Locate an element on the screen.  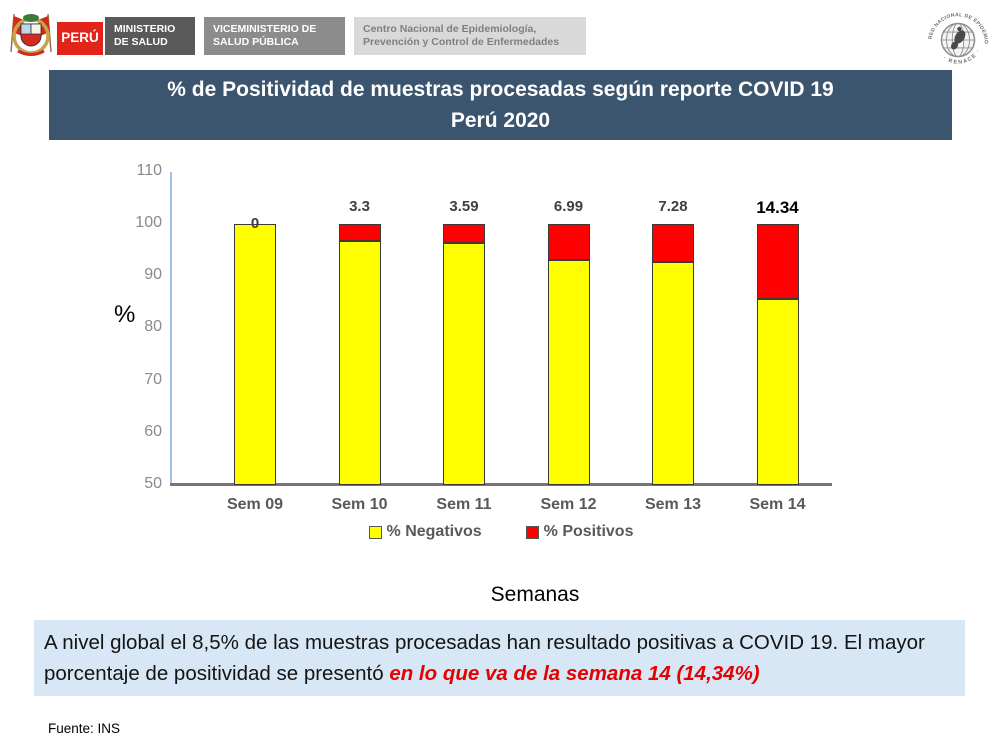
legend-item-positivos: % Positivos is located at coordinates (579, 532).